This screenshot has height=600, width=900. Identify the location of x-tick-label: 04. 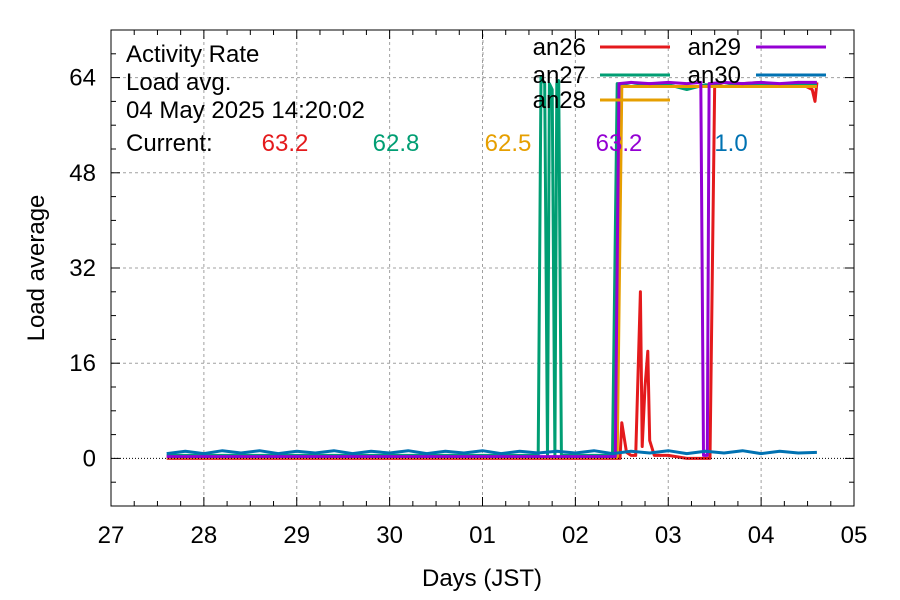
(761, 535).